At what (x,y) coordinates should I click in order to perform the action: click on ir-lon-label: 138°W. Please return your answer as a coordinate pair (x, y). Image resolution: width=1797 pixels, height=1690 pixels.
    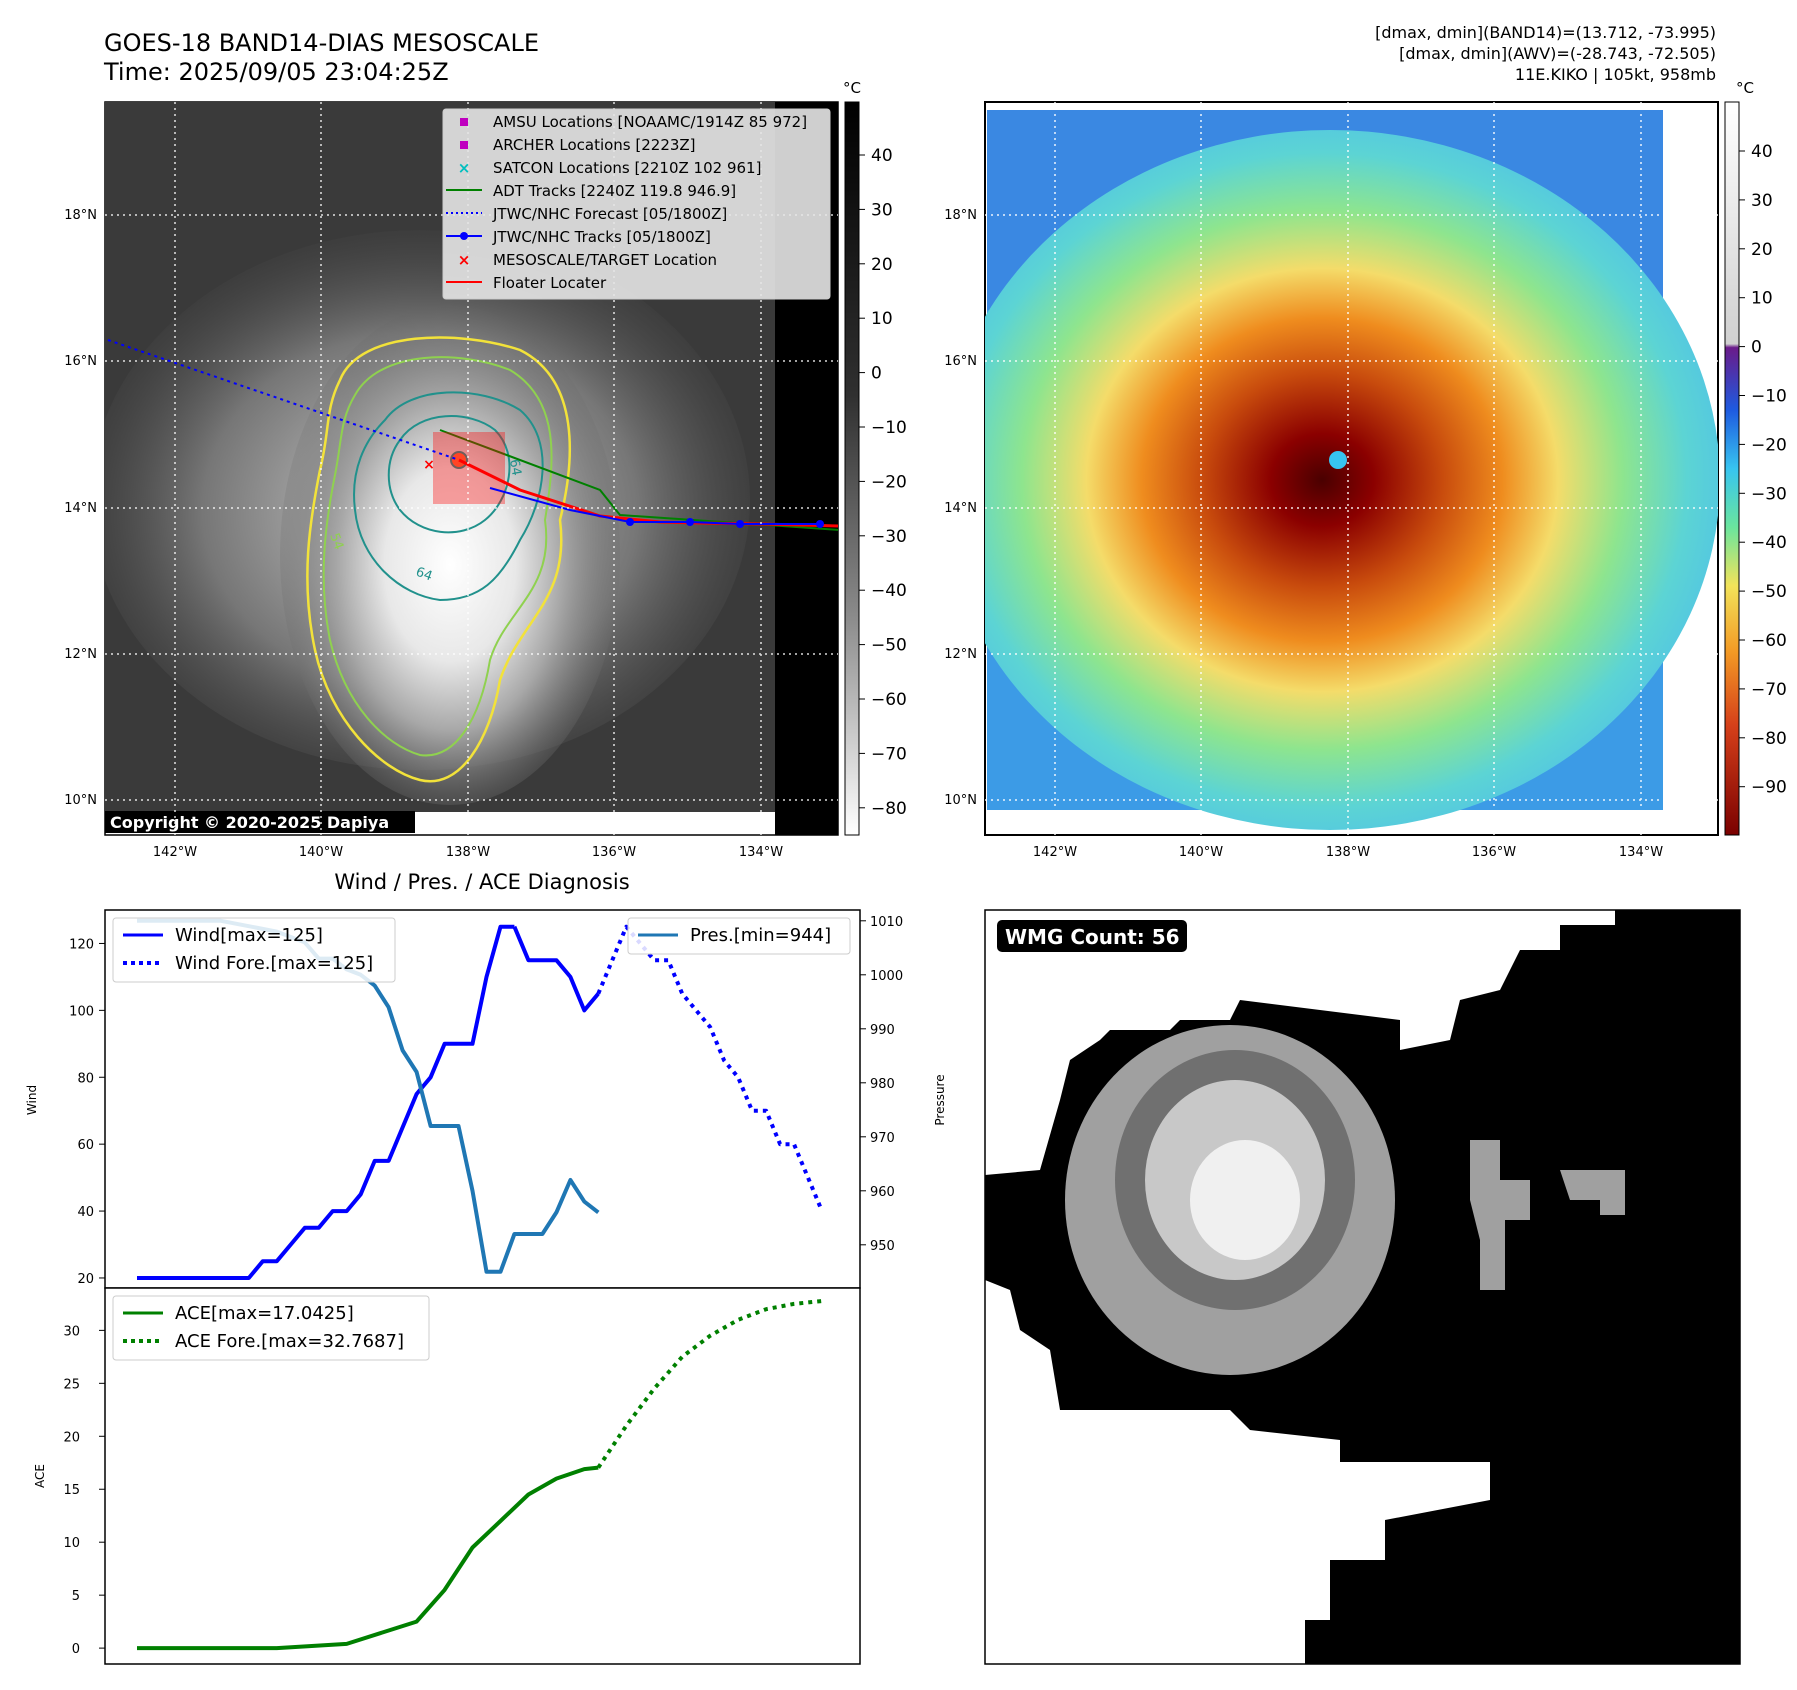
    Looking at the image, I should click on (468, 852).